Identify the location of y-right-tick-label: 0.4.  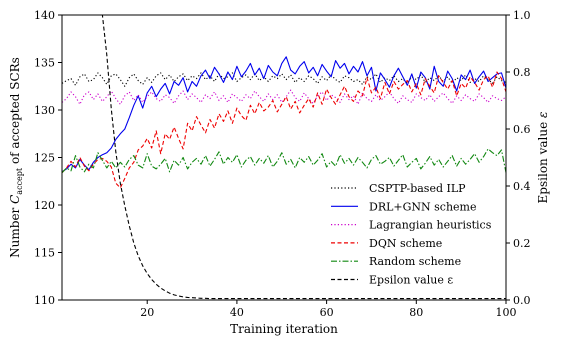
(522, 186).